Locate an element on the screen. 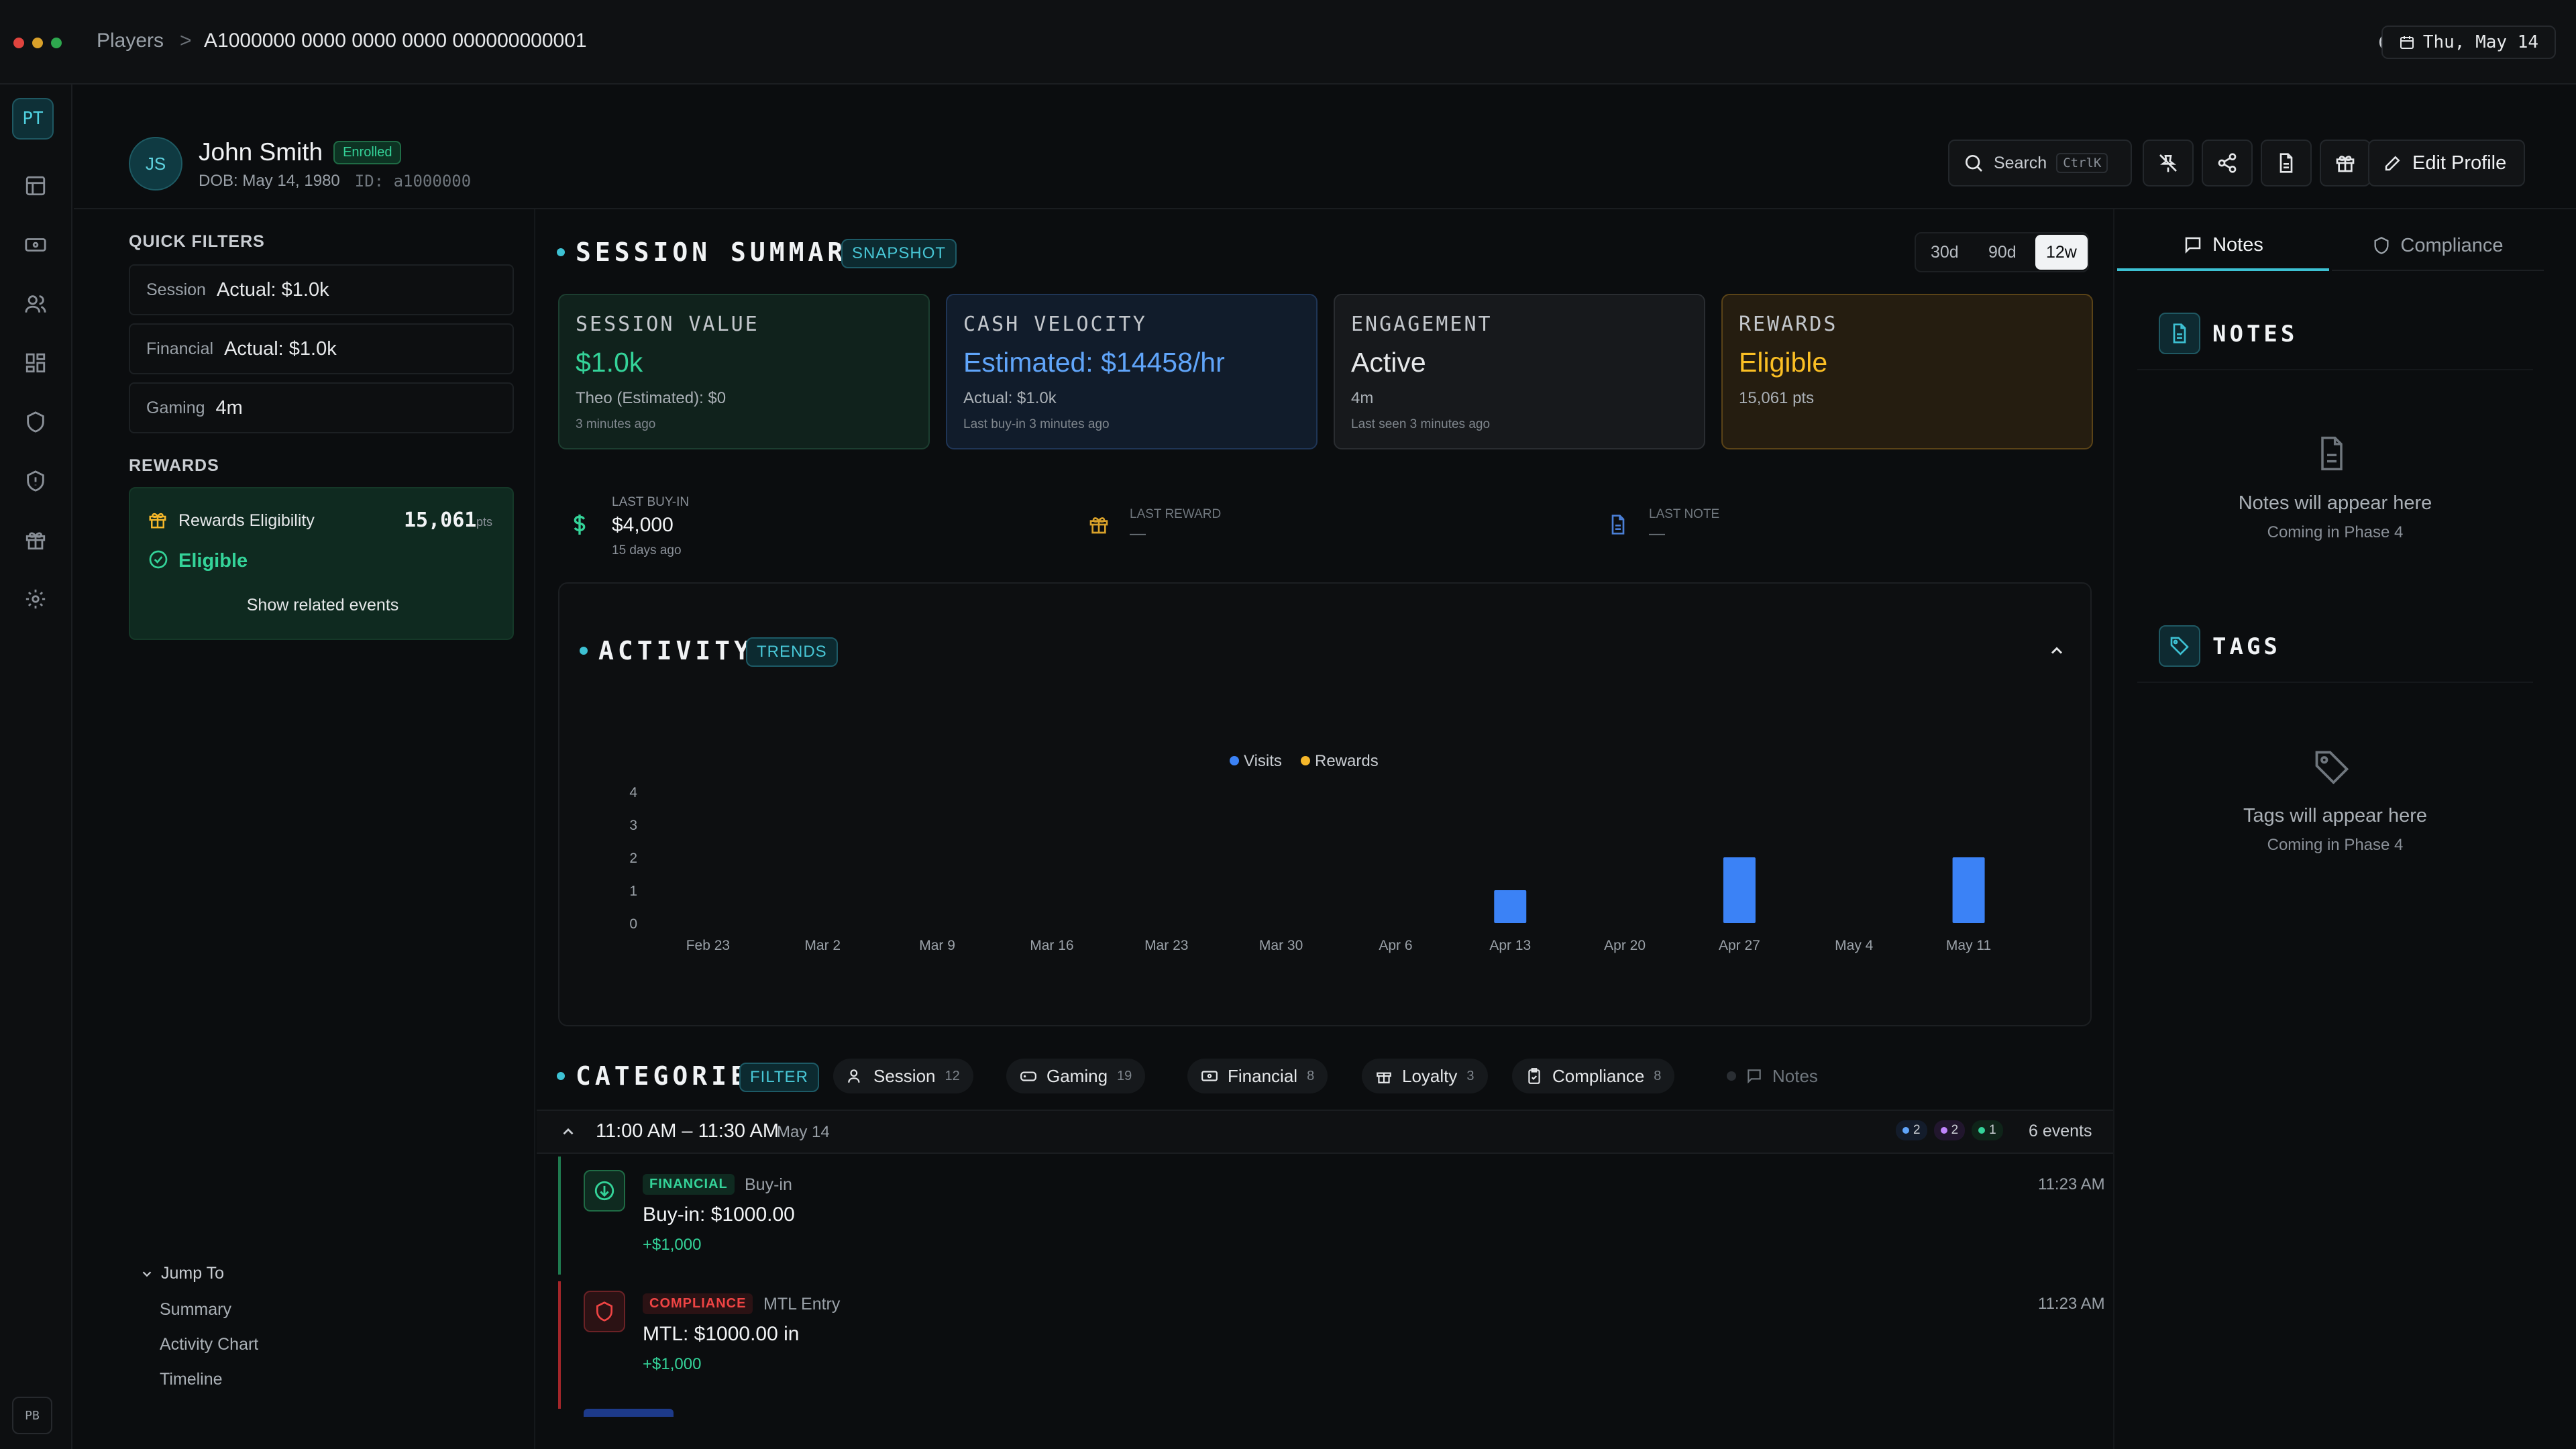 The height and width of the screenshot is (1449, 2576). tab-compliance: Compliance is located at coordinates (2438, 246).